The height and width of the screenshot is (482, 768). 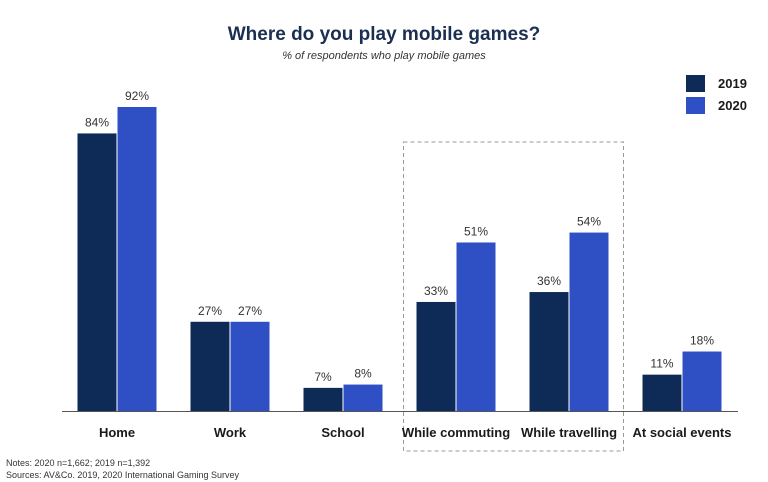 I want to click on category-label: While commuting, so click(x=456, y=432).